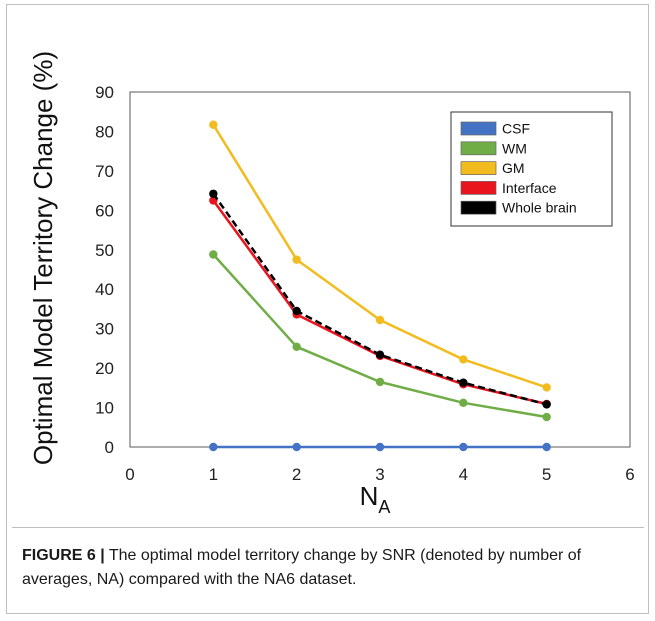 The height and width of the screenshot is (621, 655). Describe the element at coordinates (513, 168) in the screenshot. I see `legend-label: GM` at that location.